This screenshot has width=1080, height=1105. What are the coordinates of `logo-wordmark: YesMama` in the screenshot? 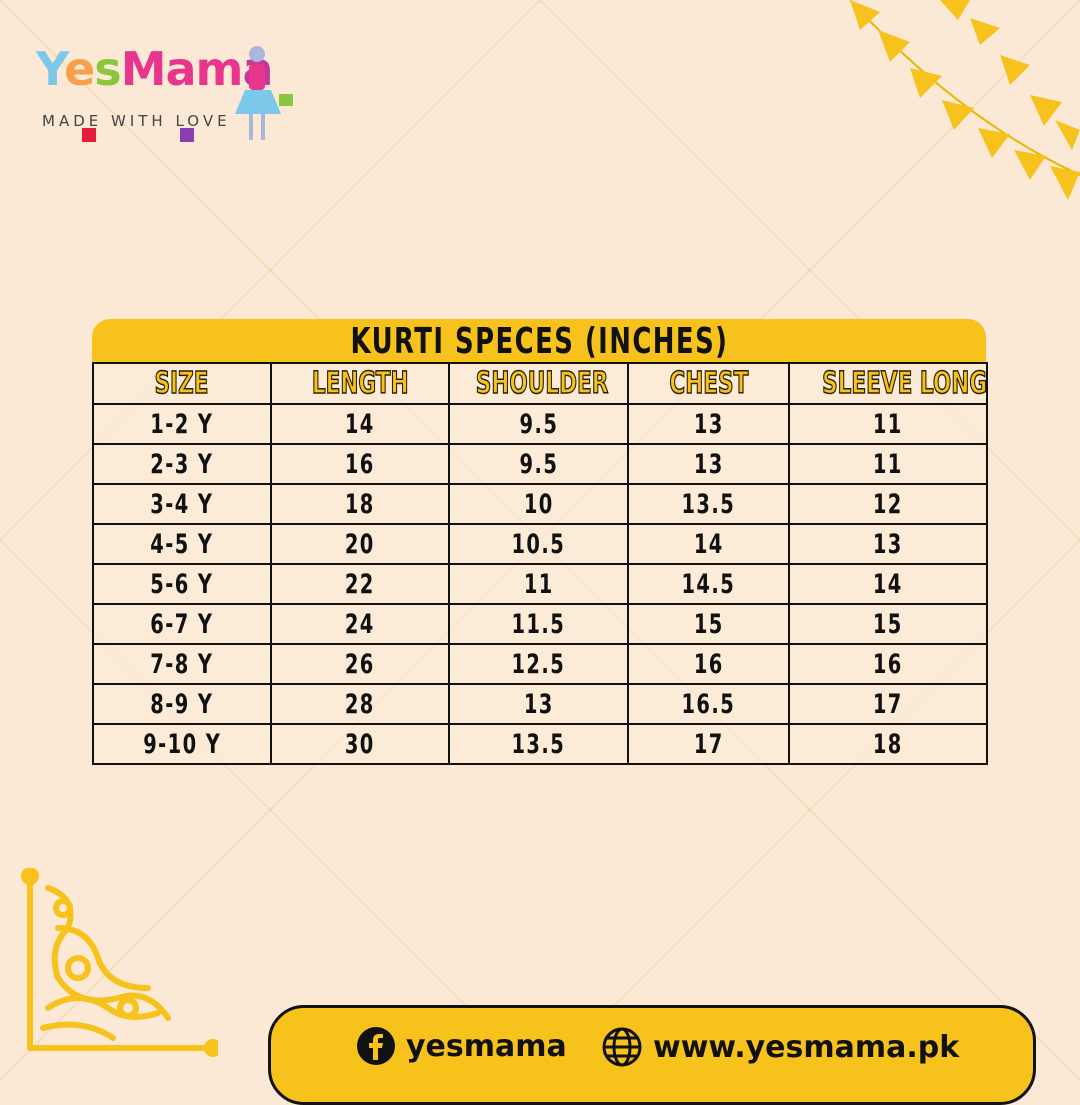 It's located at (155, 69).